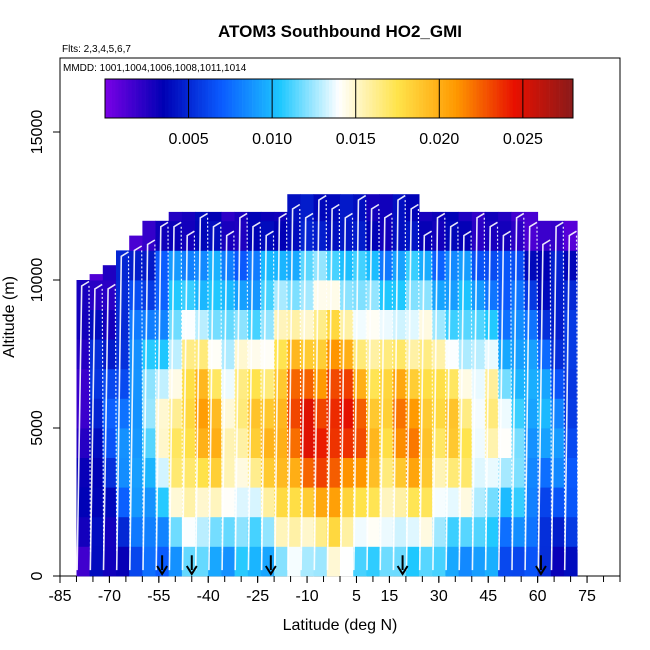  I want to click on colorbar-frame, so click(339, 98).